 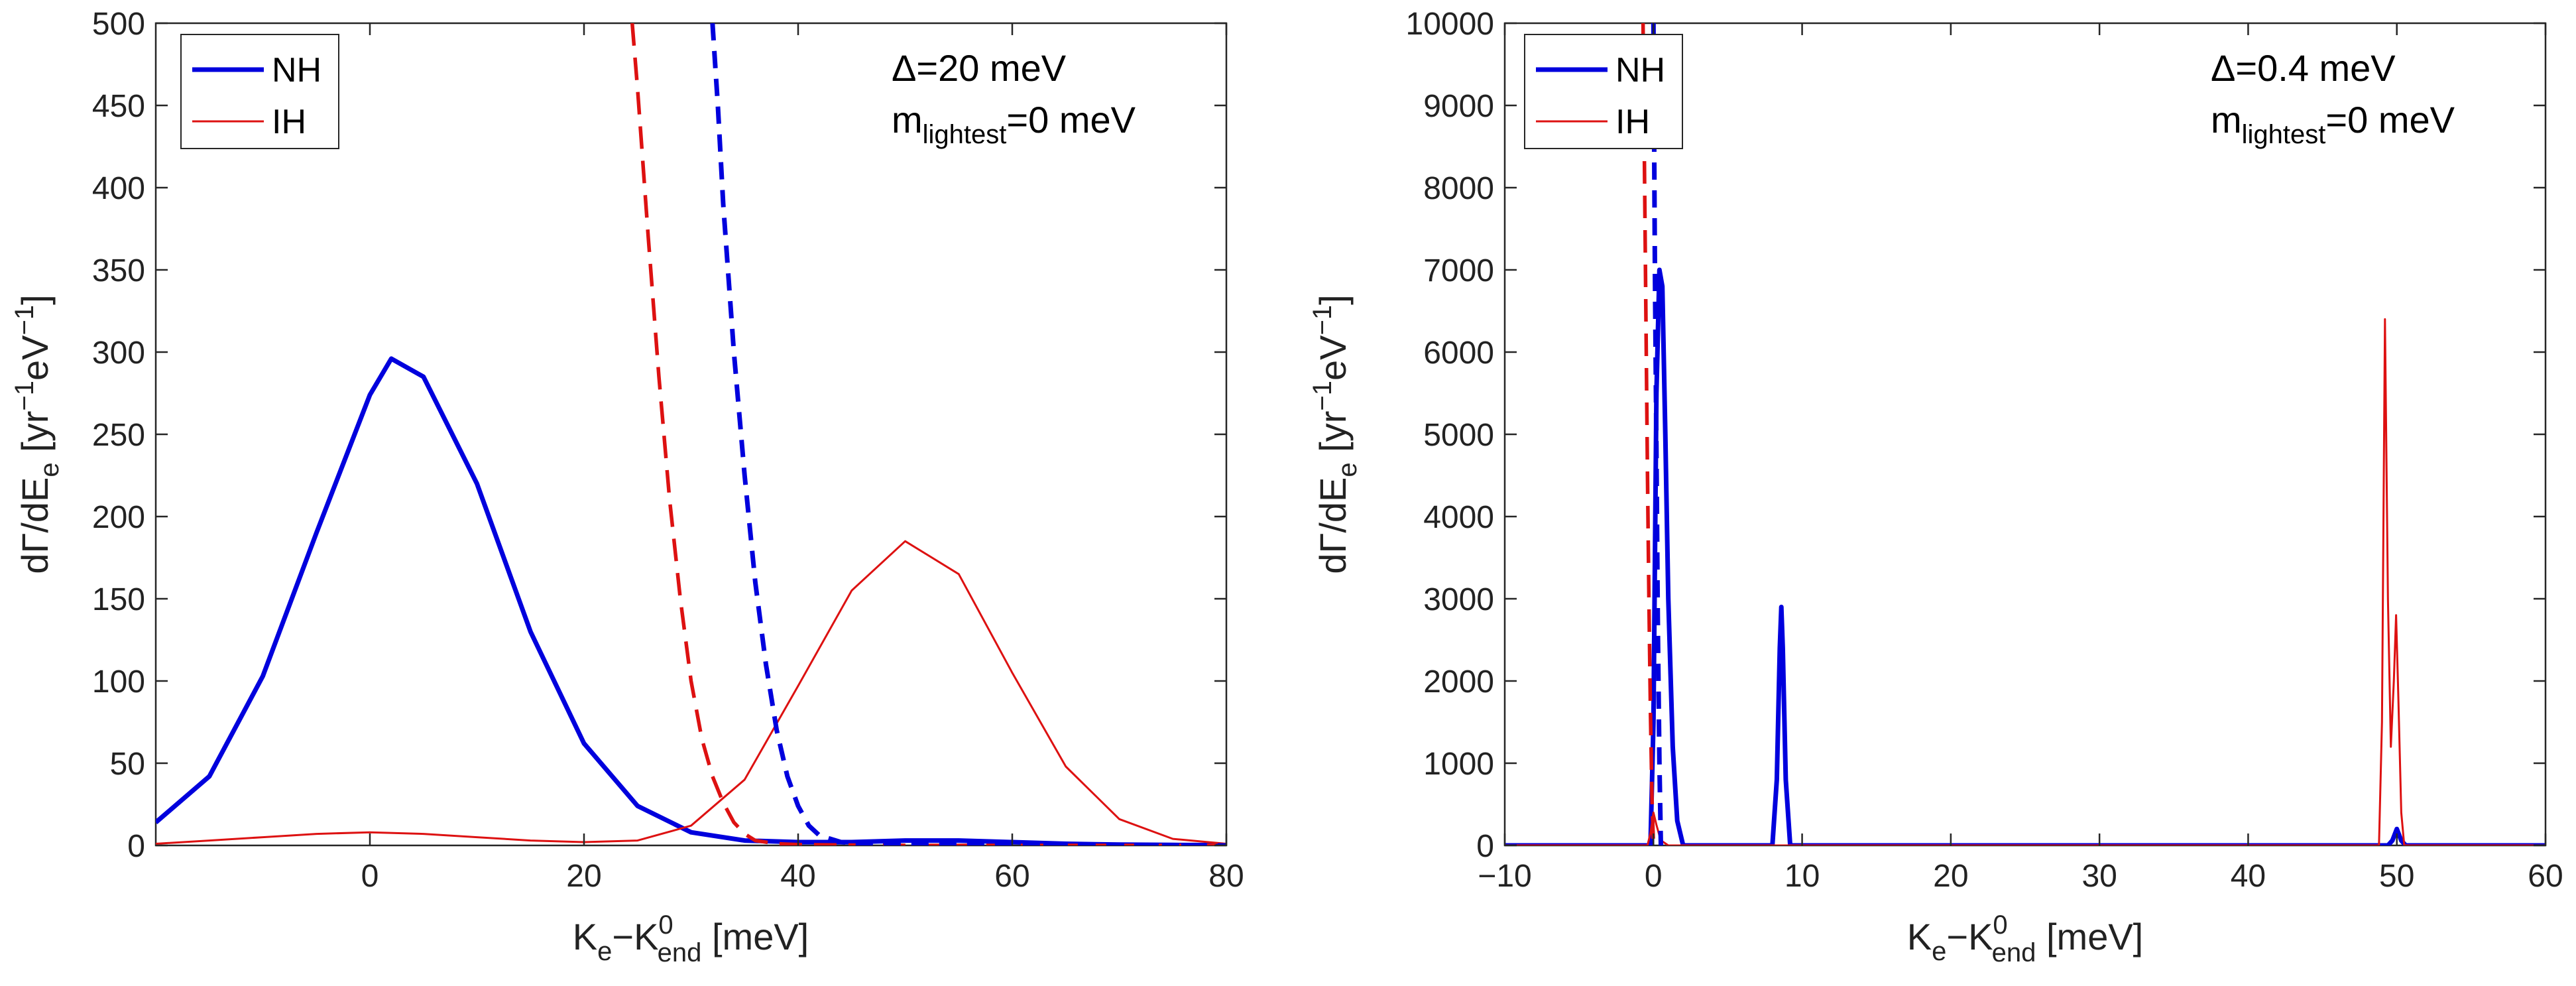 I want to click on y-tick-label: 5000, so click(x=1459, y=435).